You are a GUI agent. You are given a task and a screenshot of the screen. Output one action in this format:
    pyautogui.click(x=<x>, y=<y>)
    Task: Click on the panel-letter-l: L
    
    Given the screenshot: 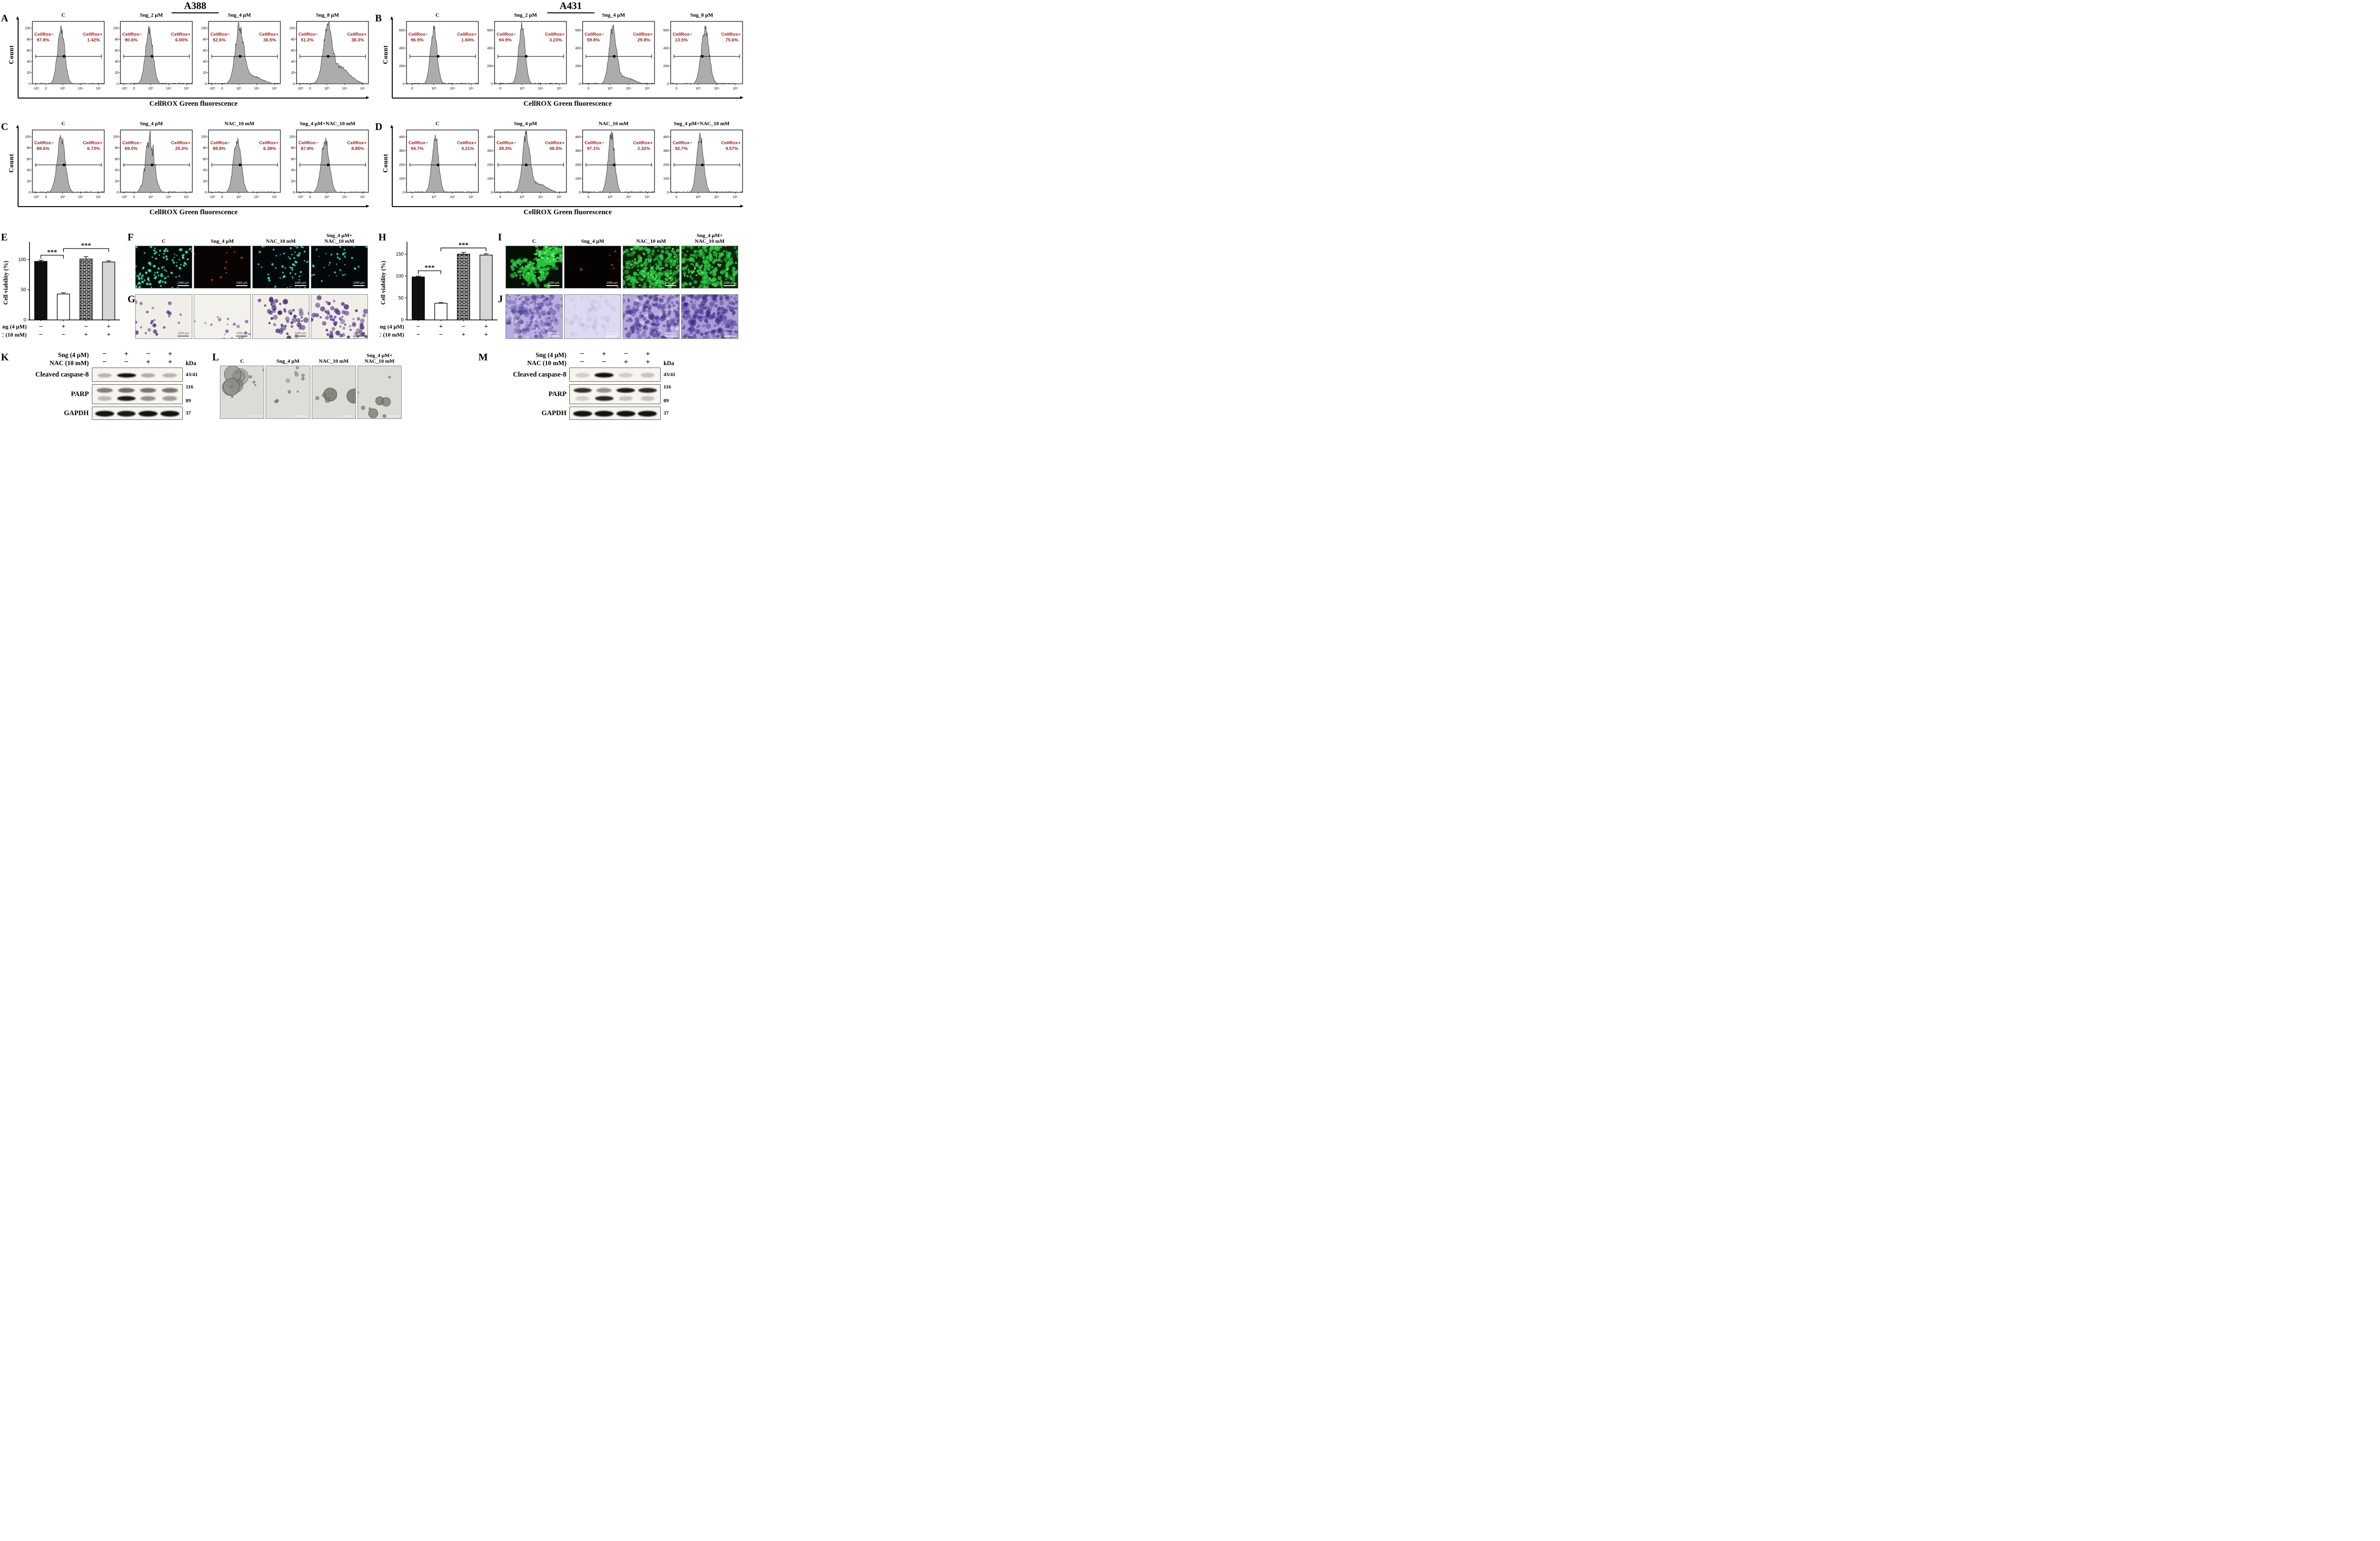 What is the action you would take?
    pyautogui.click(x=215, y=357)
    